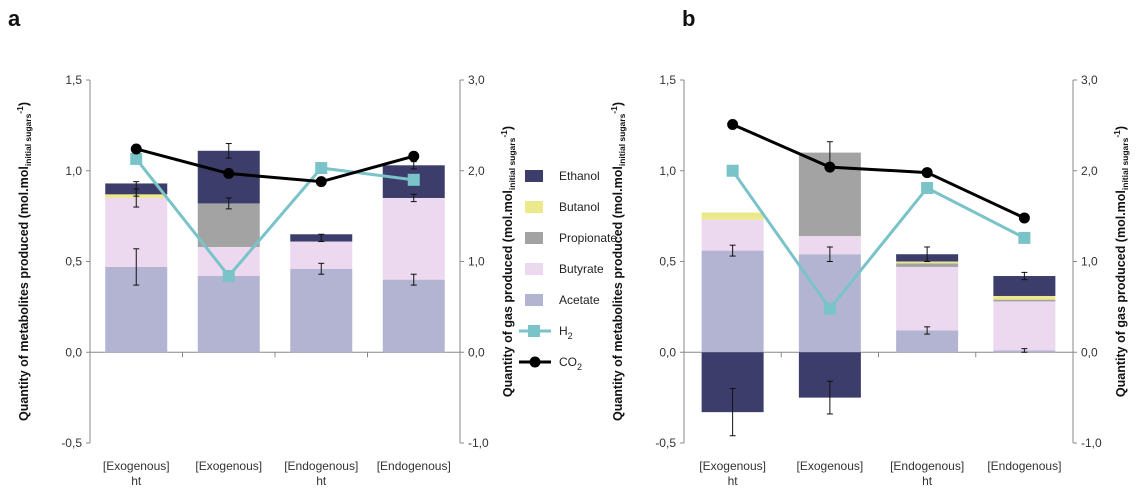 The image size is (1138, 496). What do you see at coordinates (534, 300) in the screenshot?
I see `legend-swatch-acetate` at bounding box center [534, 300].